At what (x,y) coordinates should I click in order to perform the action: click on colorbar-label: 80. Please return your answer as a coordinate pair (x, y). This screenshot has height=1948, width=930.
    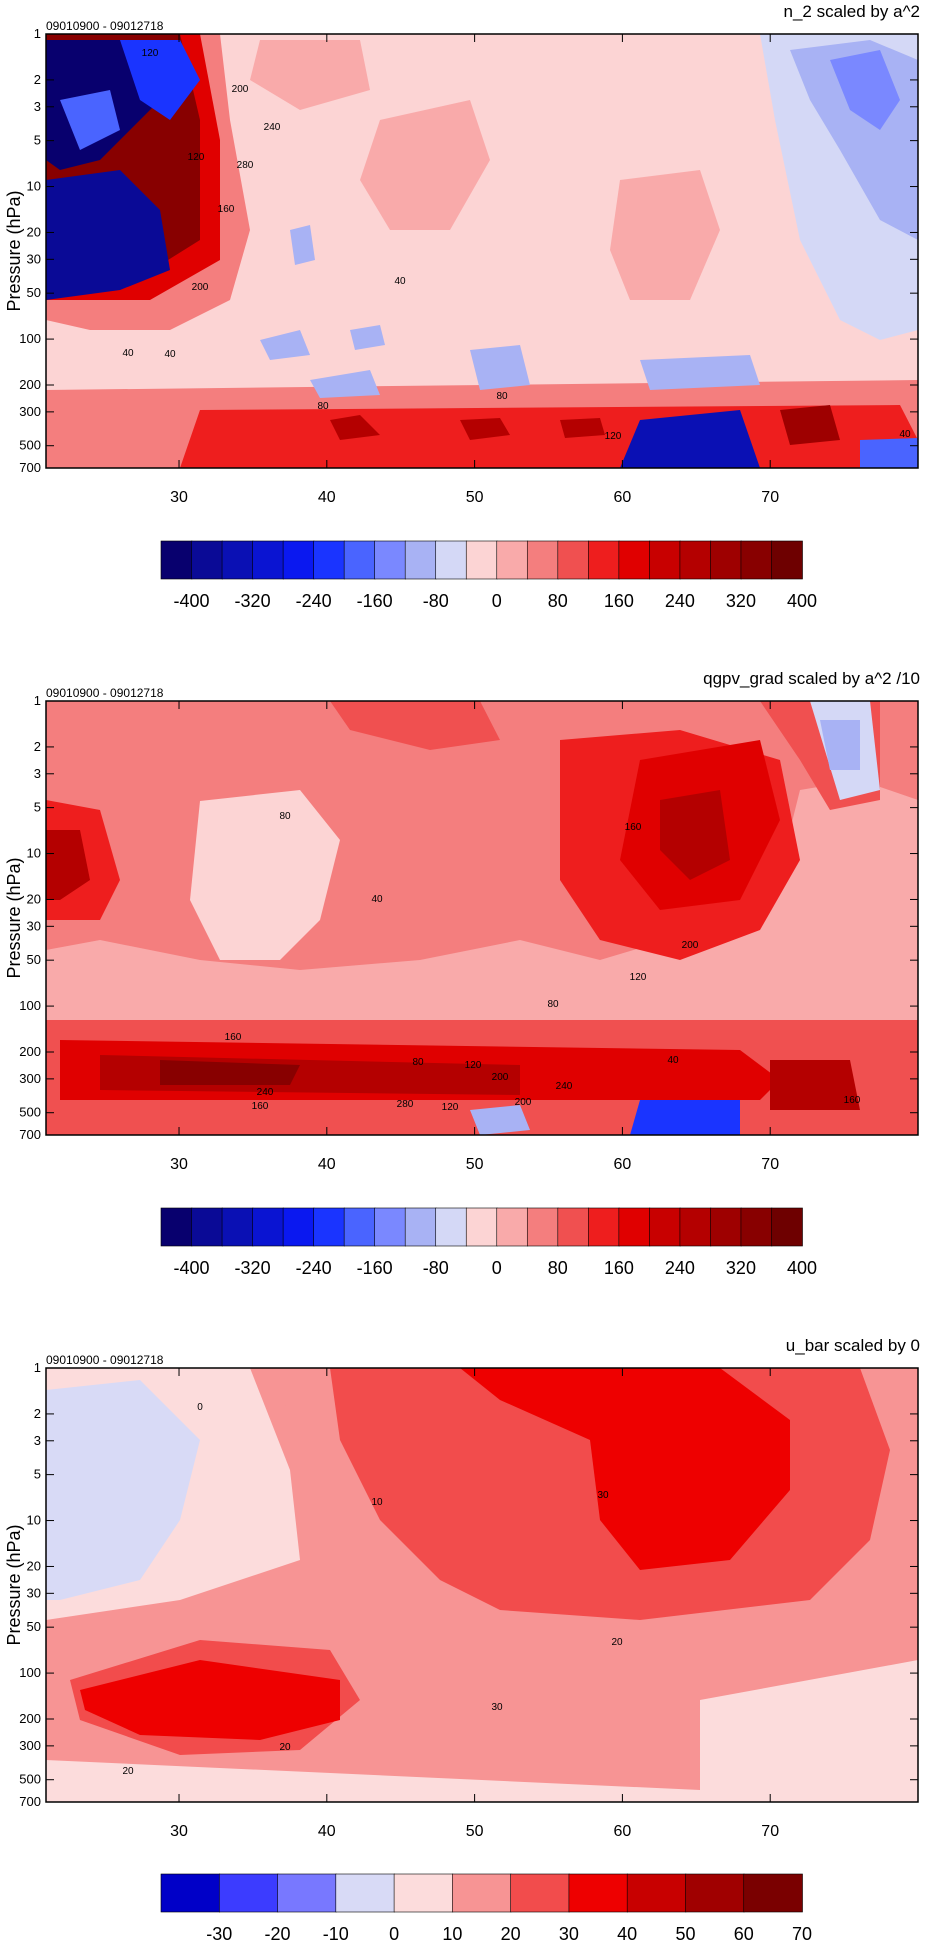
    Looking at the image, I should click on (558, 601).